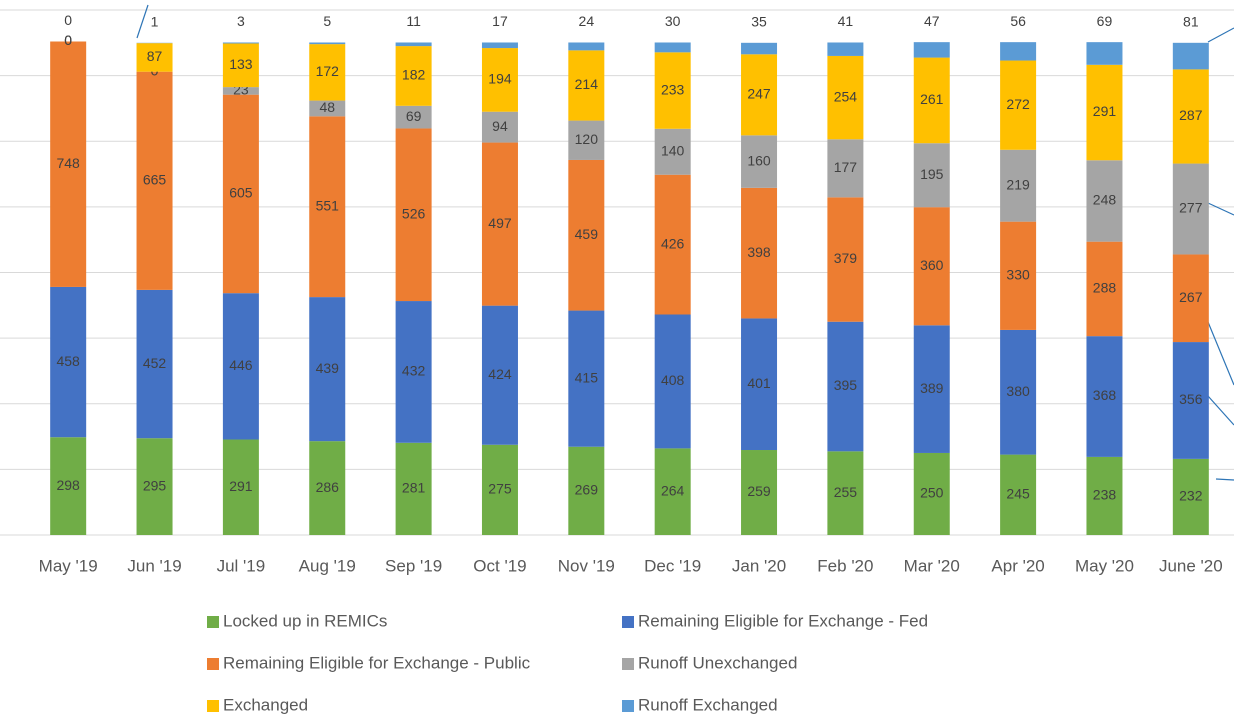 This screenshot has width=1234, height=723. Describe the element at coordinates (155, 56) in the screenshot. I see `data-label: 87` at that location.